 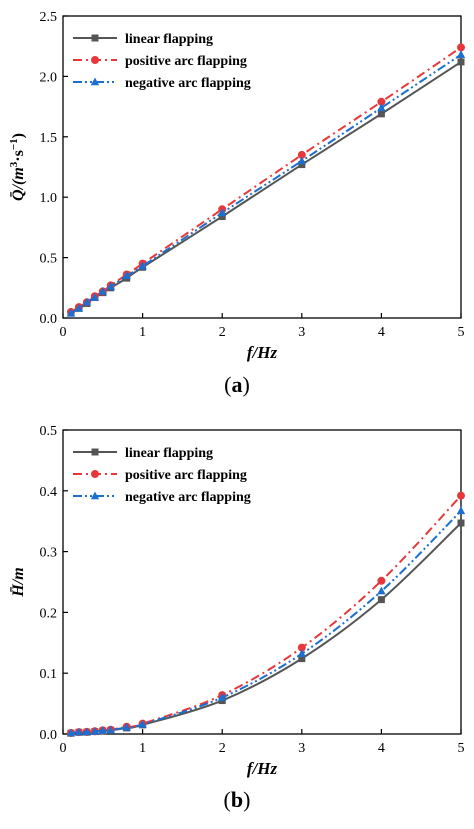 I want to click on chart-b-x-tick-label: 1, so click(x=142, y=748).